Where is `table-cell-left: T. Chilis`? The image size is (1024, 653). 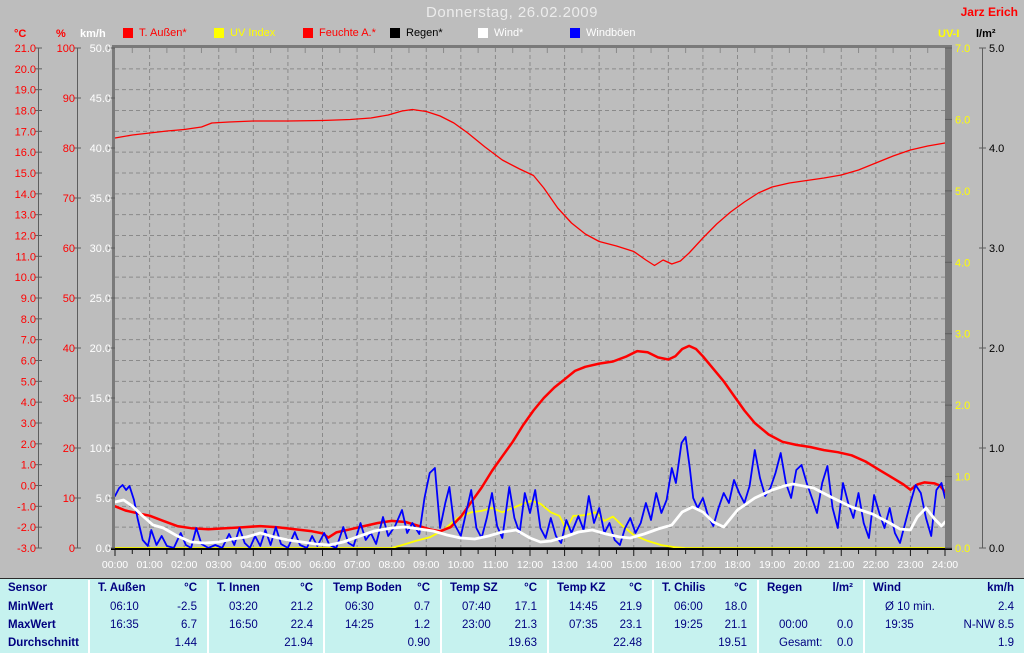
table-cell-left: T. Chilis is located at coordinates (684, 588).